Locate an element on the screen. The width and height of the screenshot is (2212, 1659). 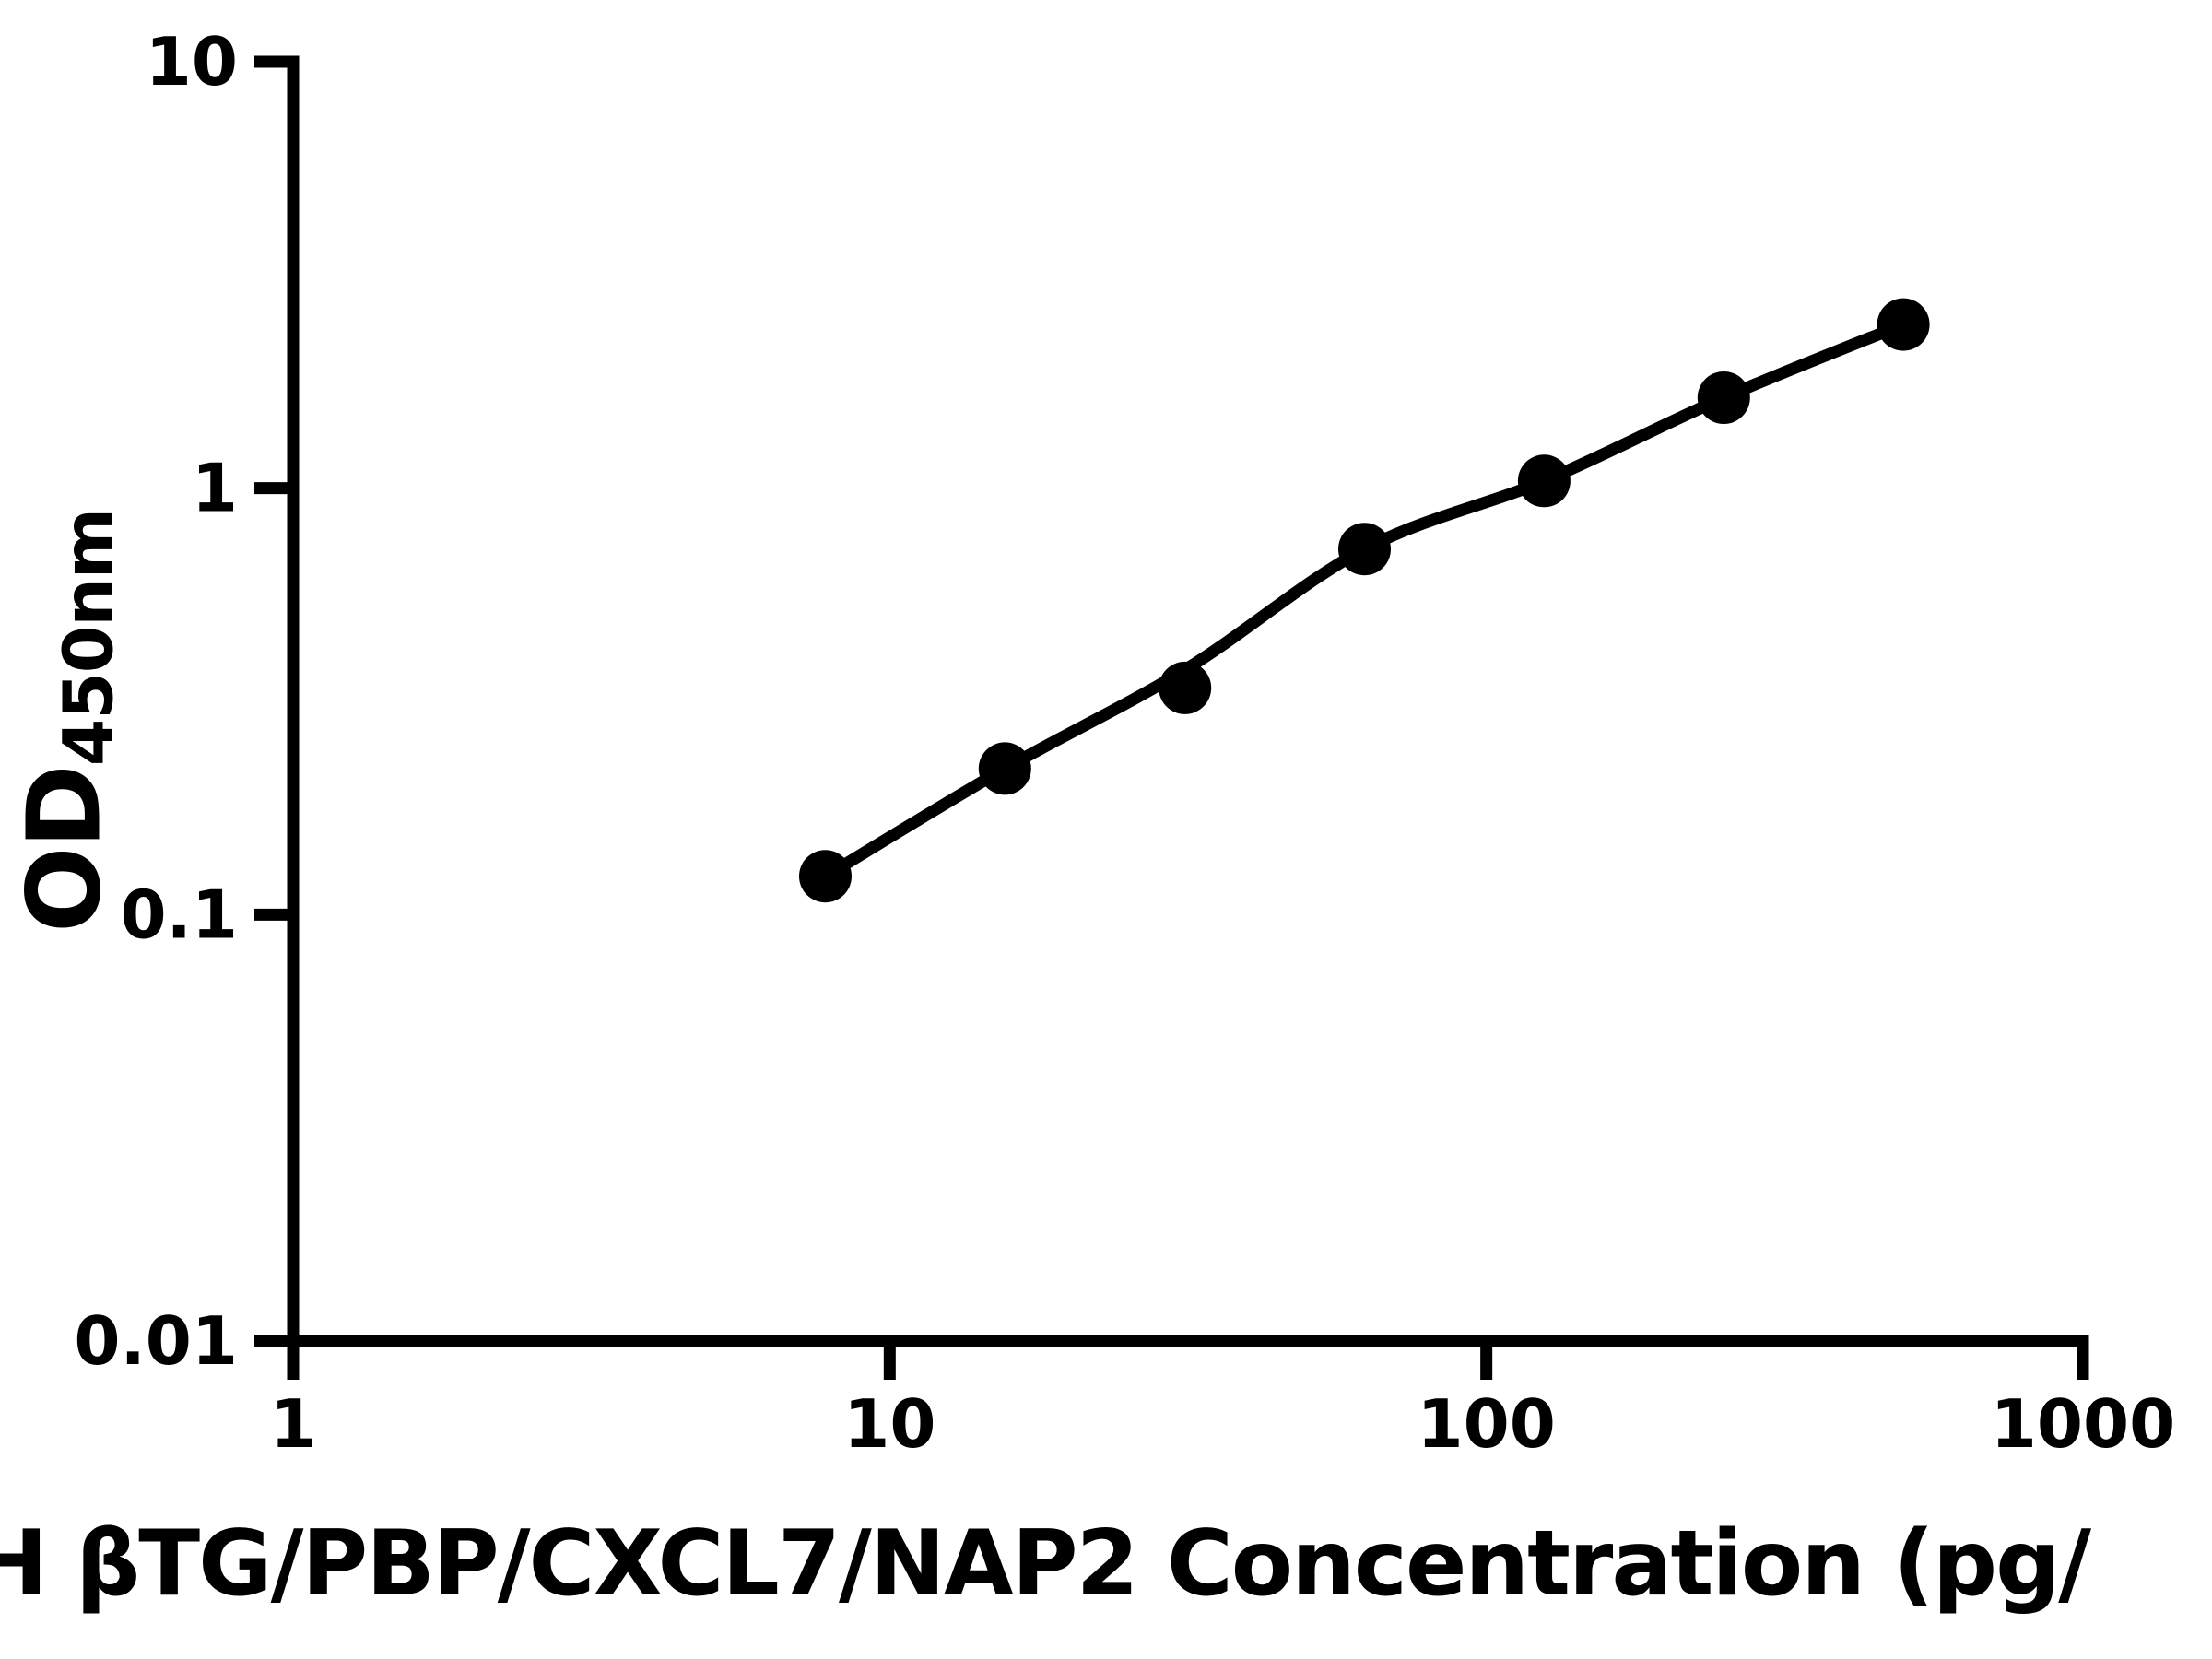
y-tick-label: 0.1 is located at coordinates (179, 914).